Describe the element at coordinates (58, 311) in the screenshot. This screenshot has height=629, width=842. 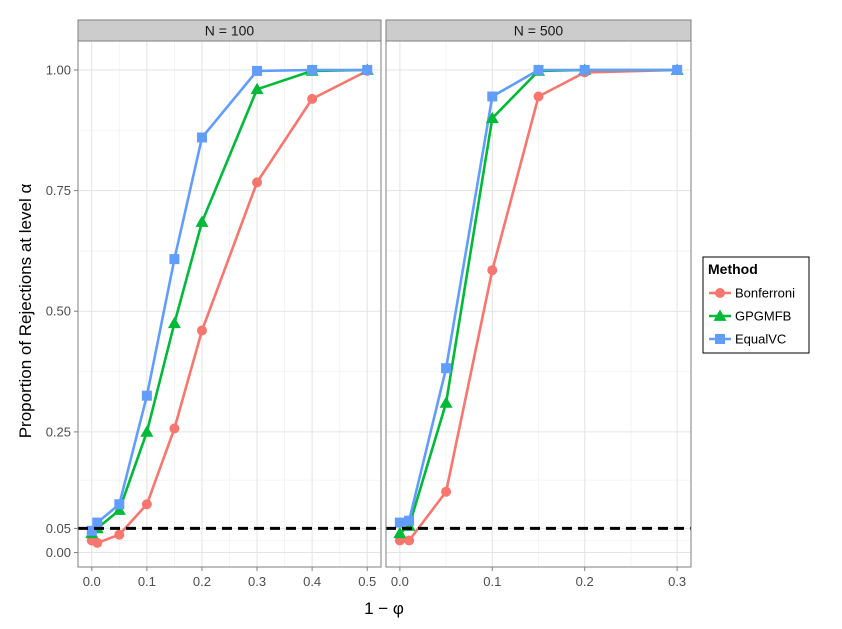
I see `y-tick-label: 0.50` at that location.